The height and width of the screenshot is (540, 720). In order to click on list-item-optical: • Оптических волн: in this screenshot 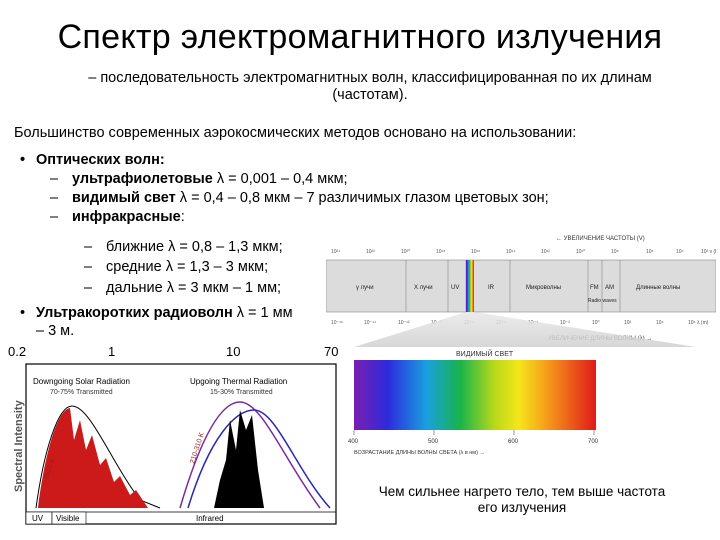, I will do `click(92, 160)`.